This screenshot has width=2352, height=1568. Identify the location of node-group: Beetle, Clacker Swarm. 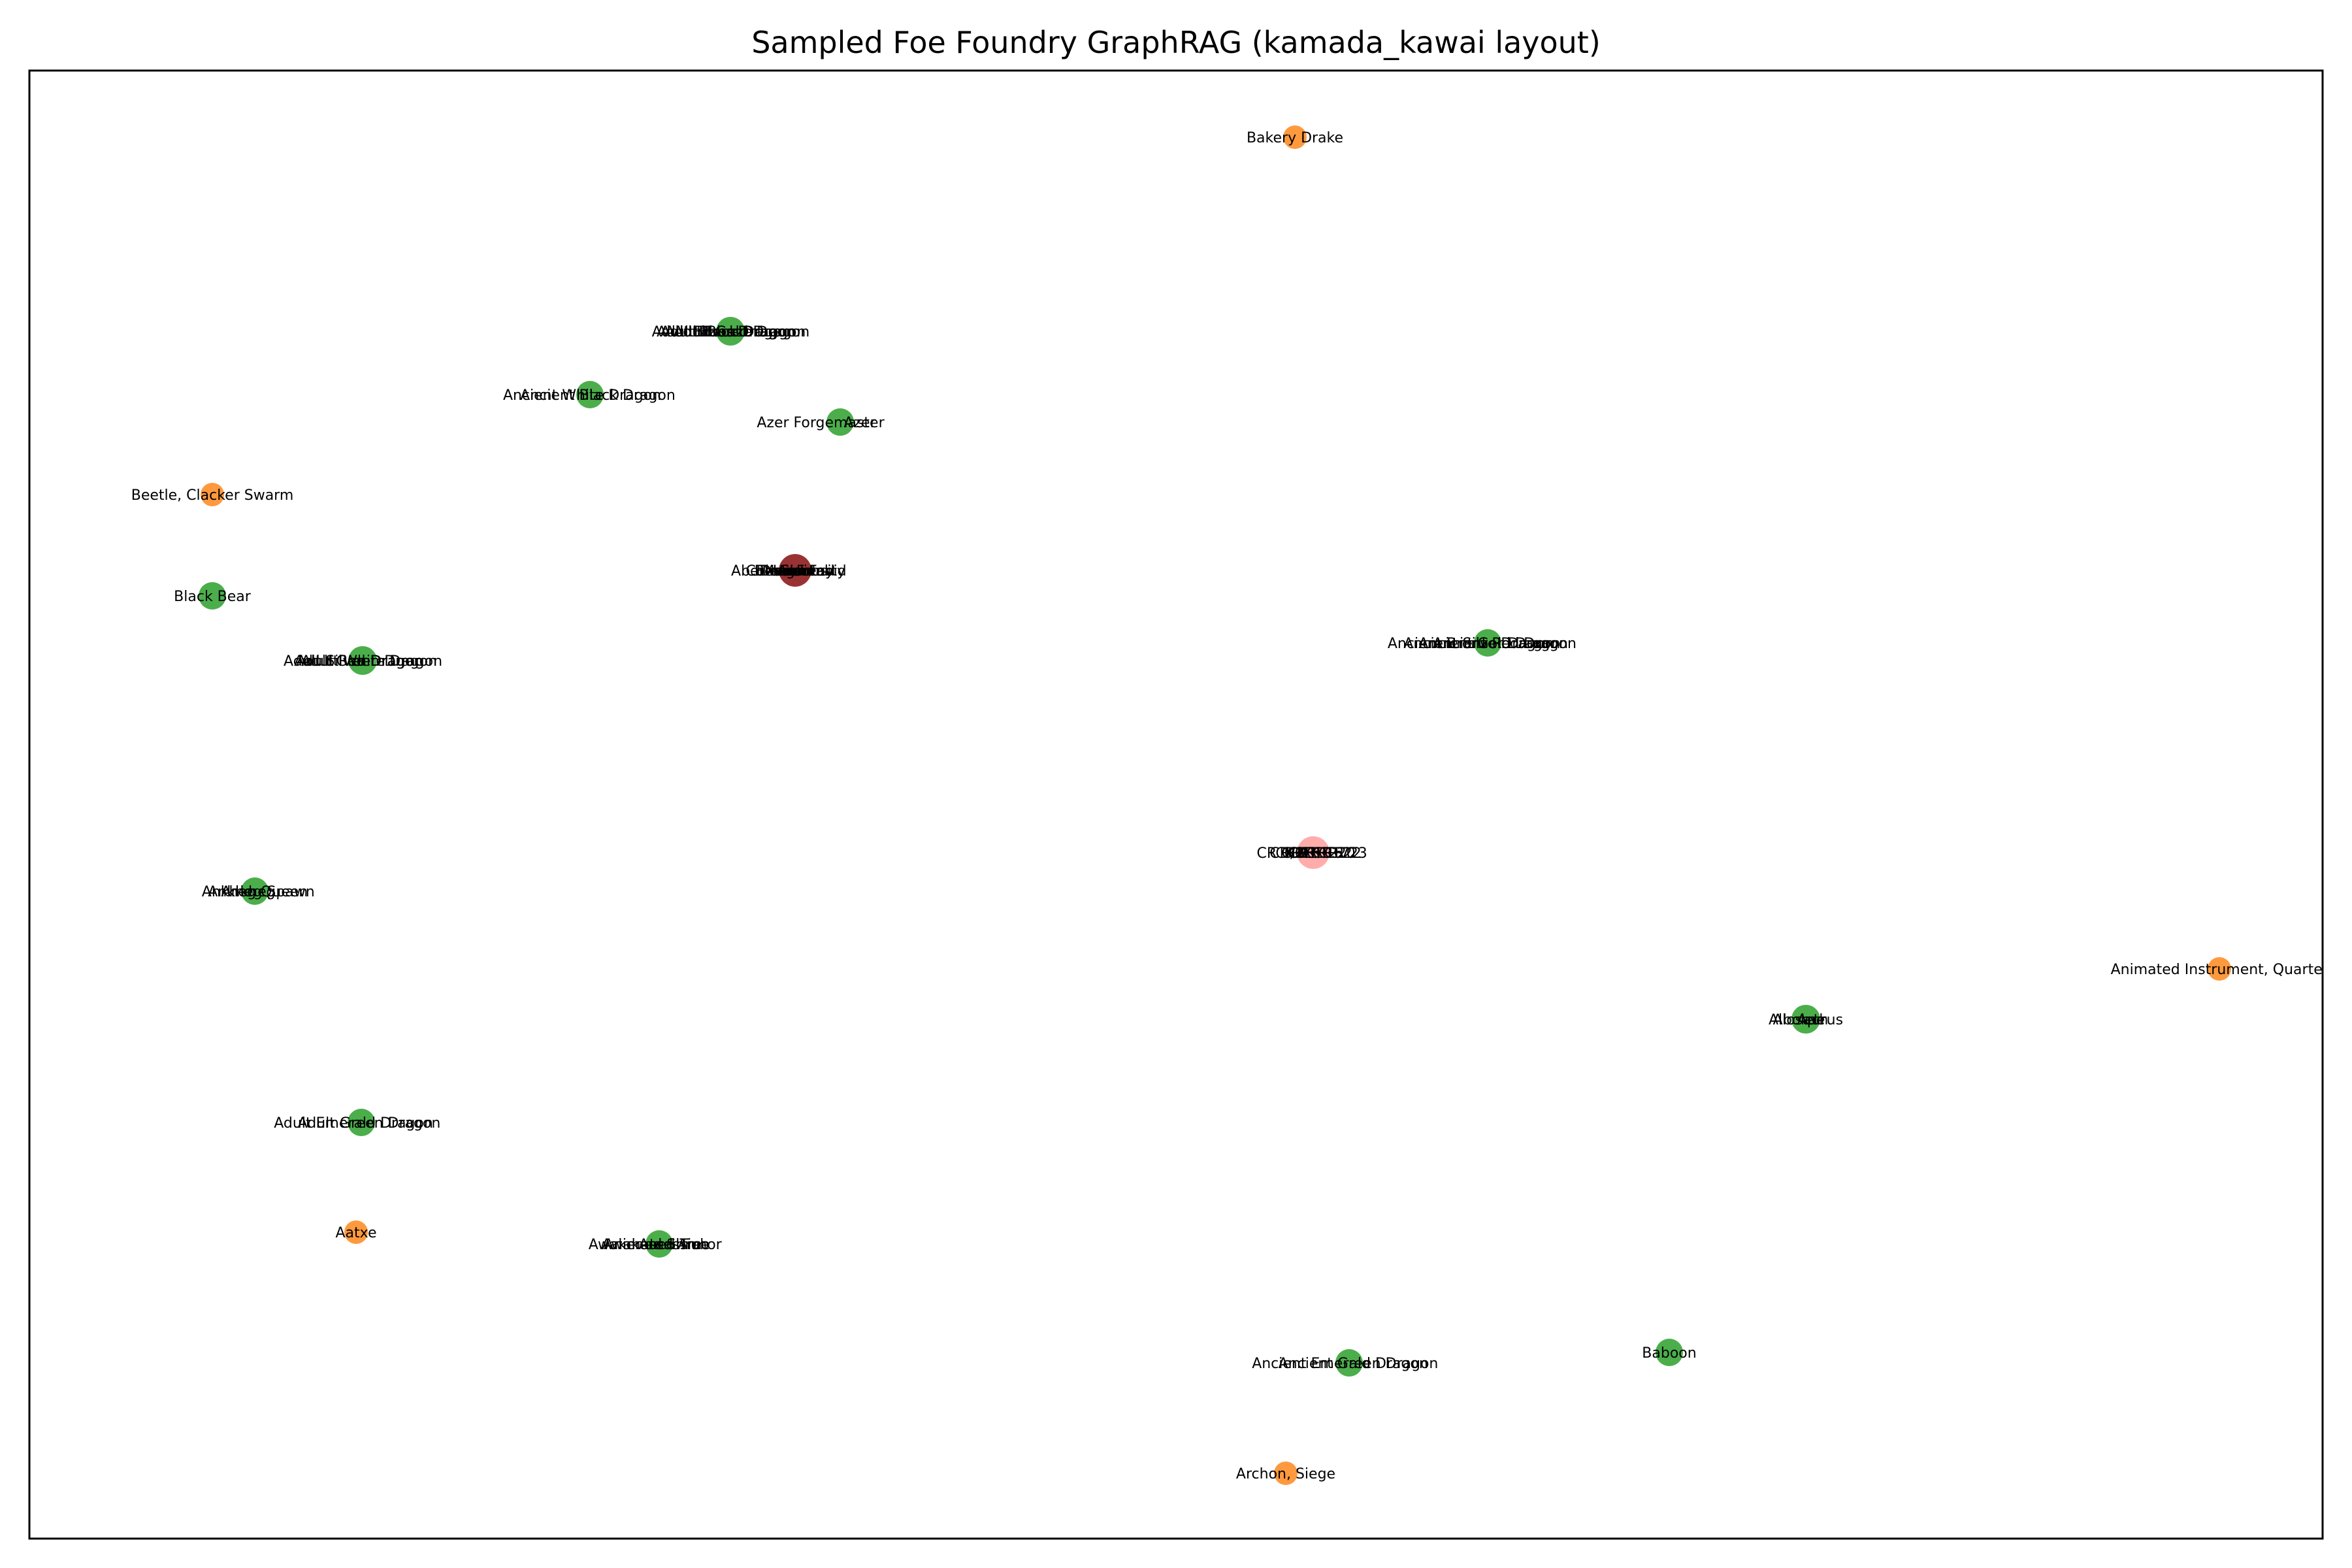
(212, 494).